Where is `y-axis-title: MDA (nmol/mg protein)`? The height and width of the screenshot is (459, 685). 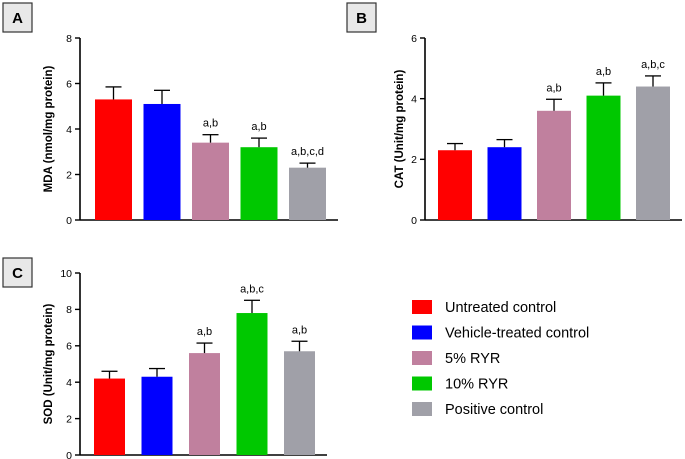
y-axis-title: MDA (nmol/mg protein) is located at coordinates (49, 128).